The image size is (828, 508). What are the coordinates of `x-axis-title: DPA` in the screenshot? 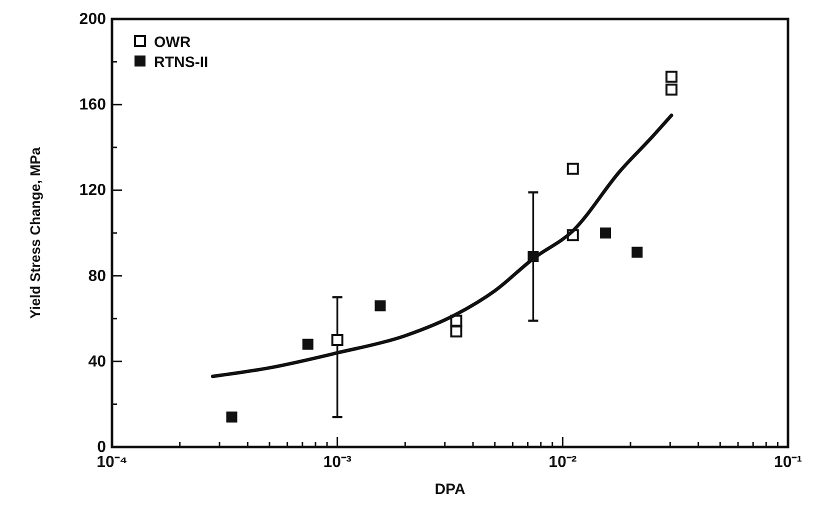 It's located at (450, 489).